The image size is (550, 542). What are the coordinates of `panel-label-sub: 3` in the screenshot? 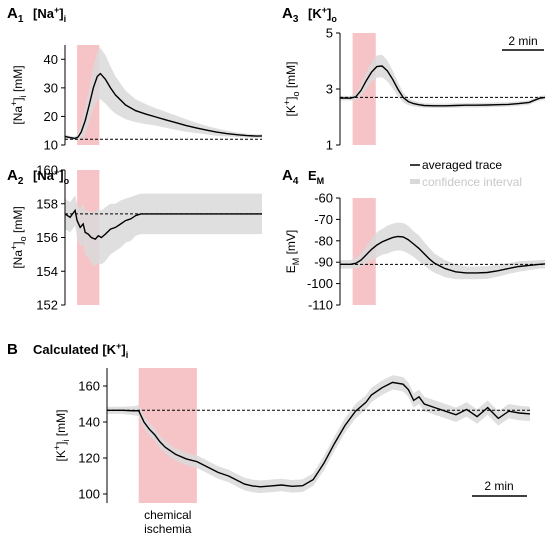 It's located at (296, 19).